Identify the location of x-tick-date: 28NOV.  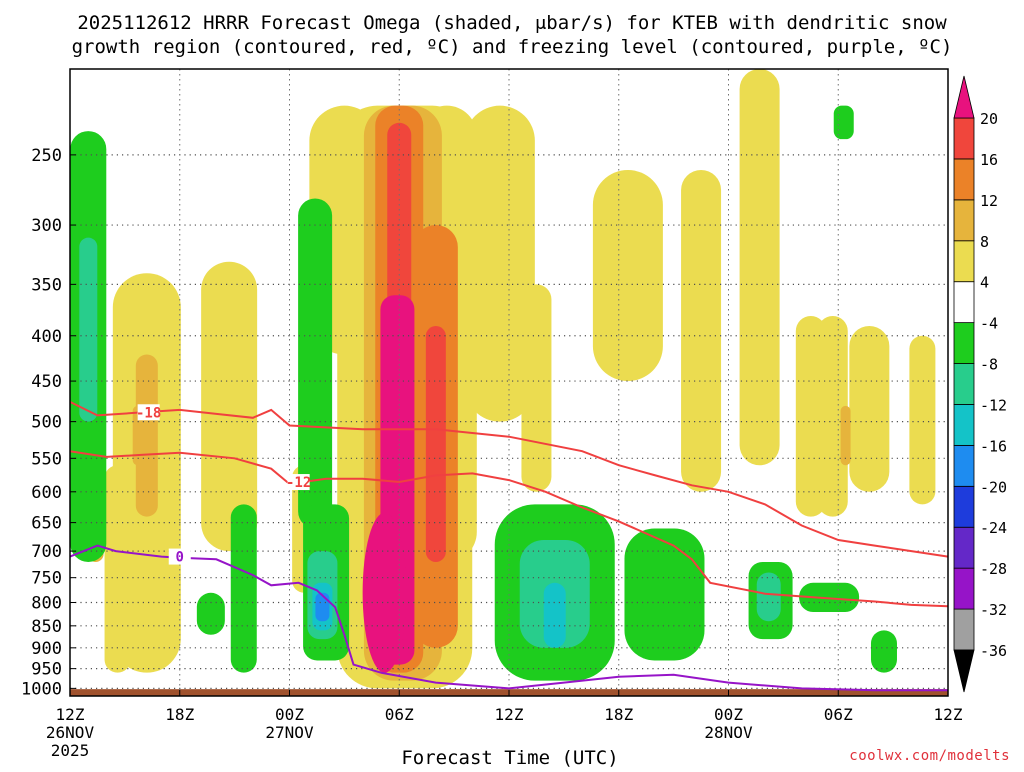
(728, 732).